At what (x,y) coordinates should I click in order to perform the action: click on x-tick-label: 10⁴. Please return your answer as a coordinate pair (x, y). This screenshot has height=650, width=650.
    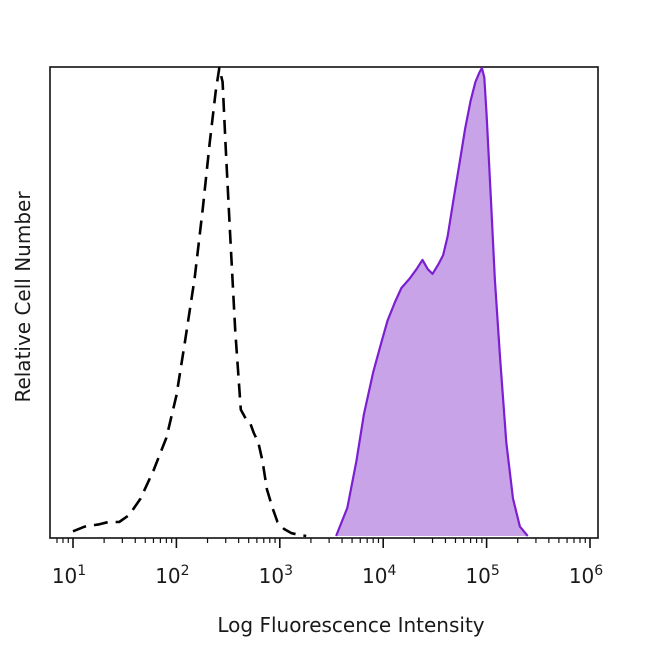
    Looking at the image, I should click on (379, 575).